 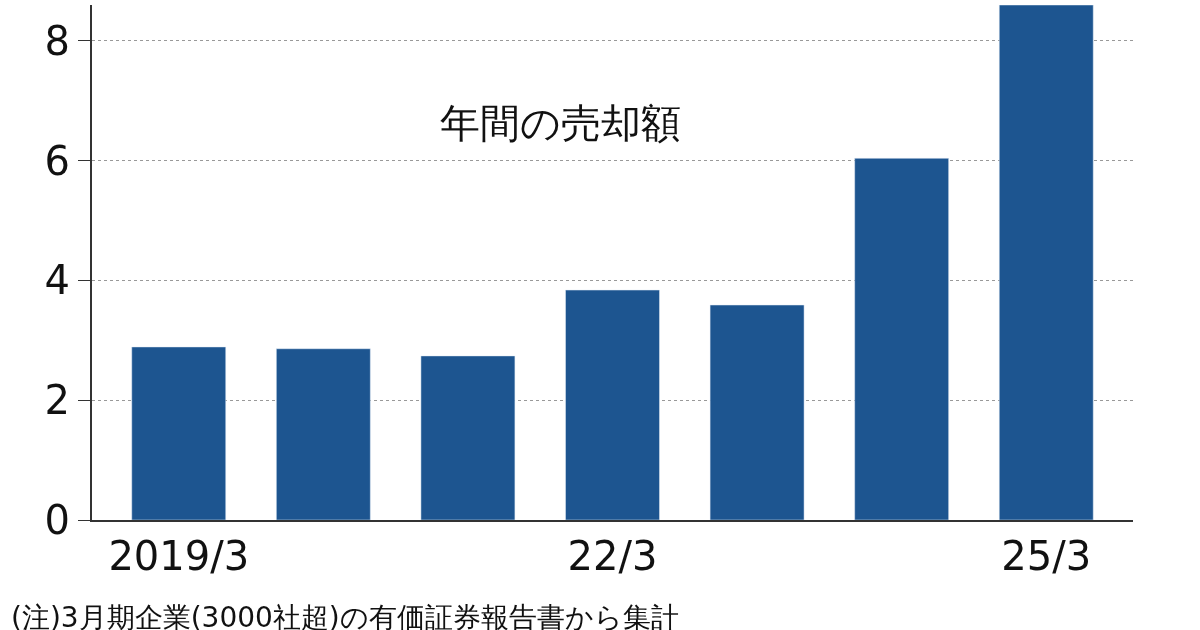 What do you see at coordinates (57, 280) in the screenshot?
I see `y-tick-label: 4` at bounding box center [57, 280].